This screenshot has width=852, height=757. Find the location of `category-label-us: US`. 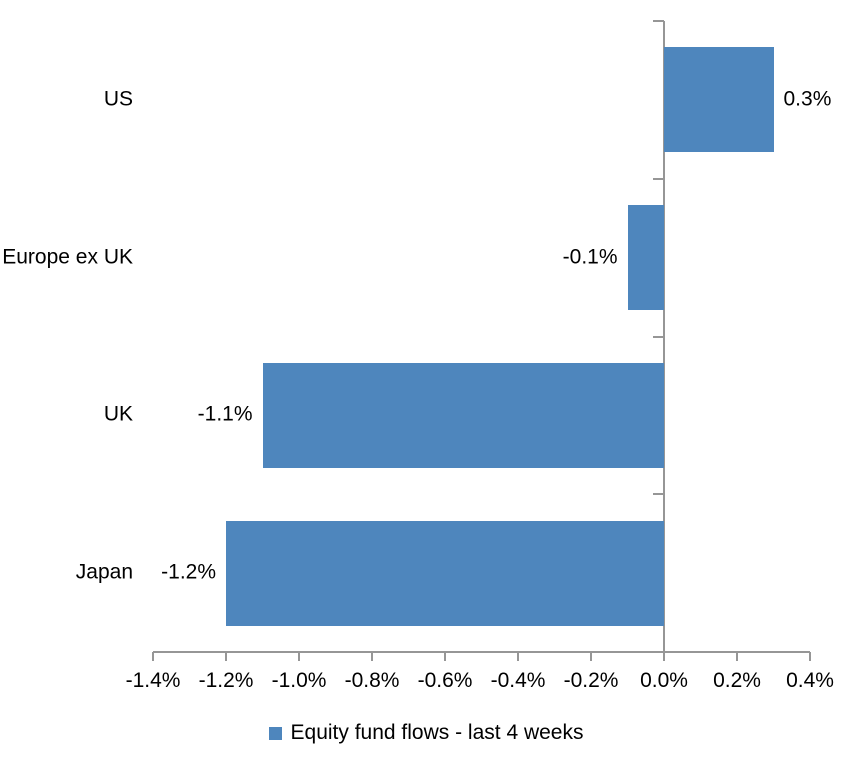

category-label-us: US is located at coordinates (118, 99).